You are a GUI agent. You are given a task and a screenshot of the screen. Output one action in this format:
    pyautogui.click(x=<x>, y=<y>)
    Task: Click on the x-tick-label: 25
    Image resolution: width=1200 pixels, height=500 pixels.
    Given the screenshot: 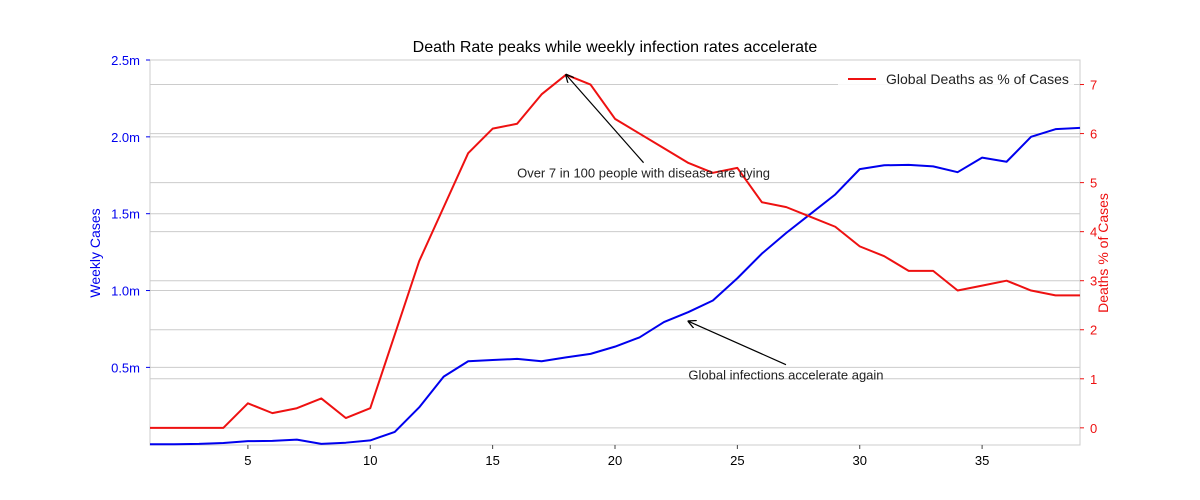 What is the action you would take?
    pyautogui.click(x=737, y=460)
    